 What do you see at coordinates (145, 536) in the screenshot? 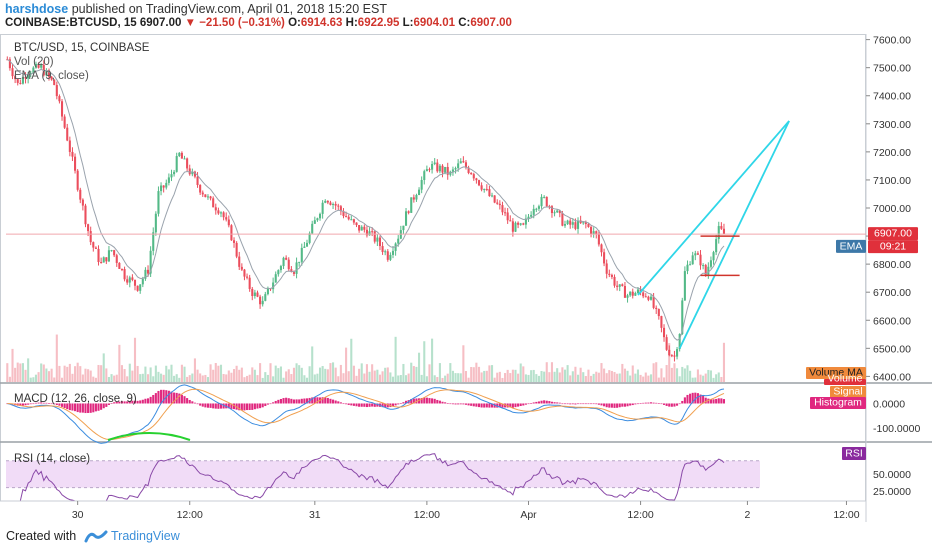
I see `tradingview-brand-link: TradingView` at bounding box center [145, 536].